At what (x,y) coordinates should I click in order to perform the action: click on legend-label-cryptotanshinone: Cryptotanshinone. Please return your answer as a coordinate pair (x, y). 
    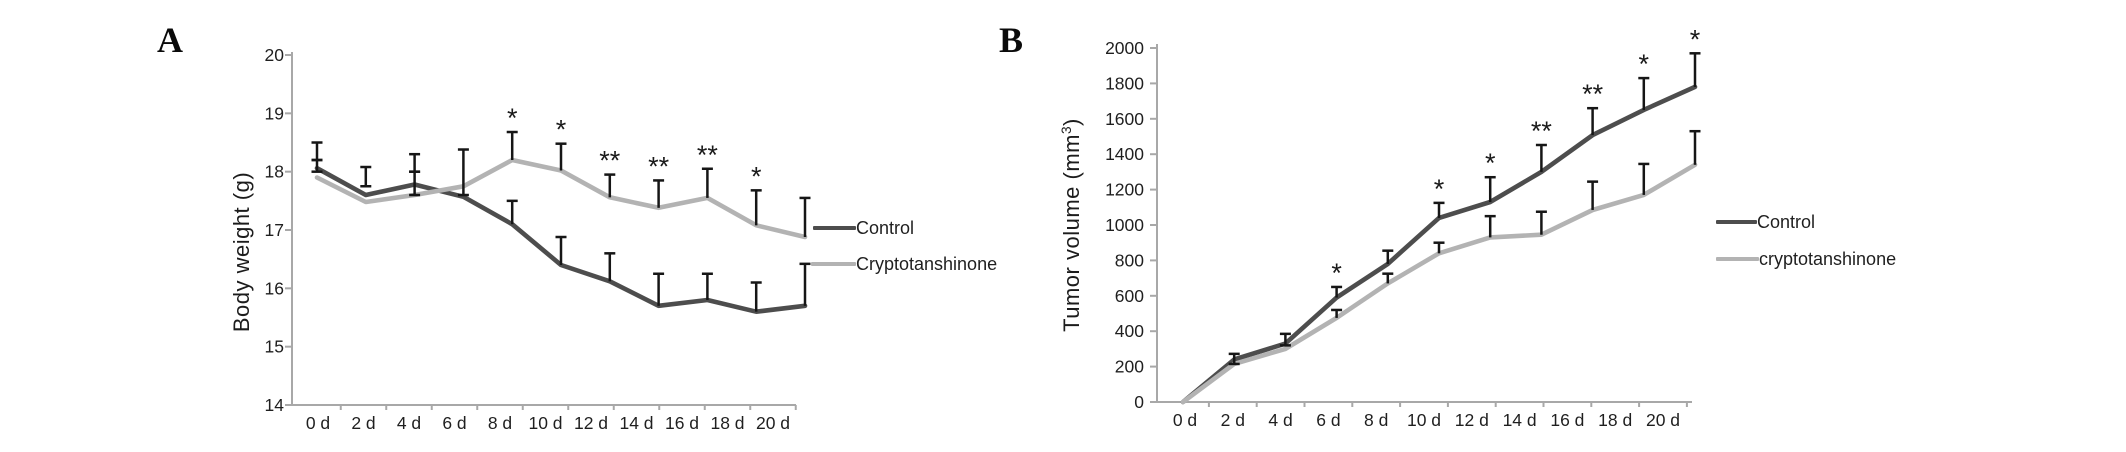
    Looking at the image, I should click on (927, 264).